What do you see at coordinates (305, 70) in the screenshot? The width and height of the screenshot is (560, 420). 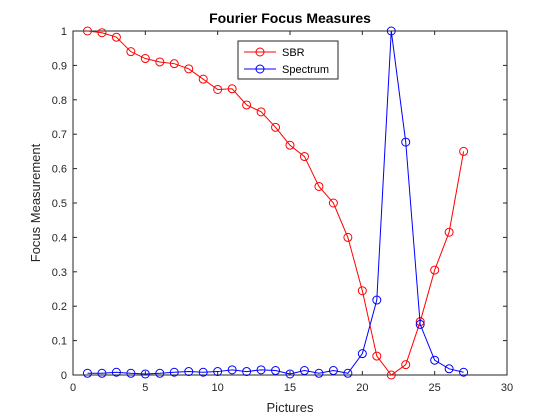 I see `legend-label: Spectrum` at bounding box center [305, 70].